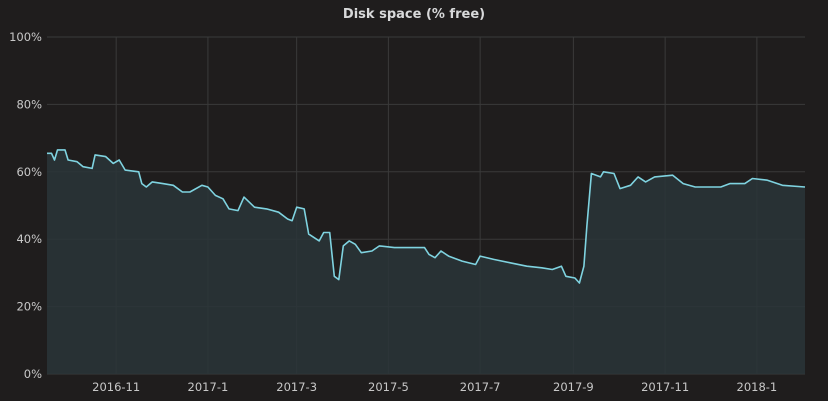 This screenshot has width=828, height=401. I want to click on x-tick-label: 2017-11, so click(665, 387).